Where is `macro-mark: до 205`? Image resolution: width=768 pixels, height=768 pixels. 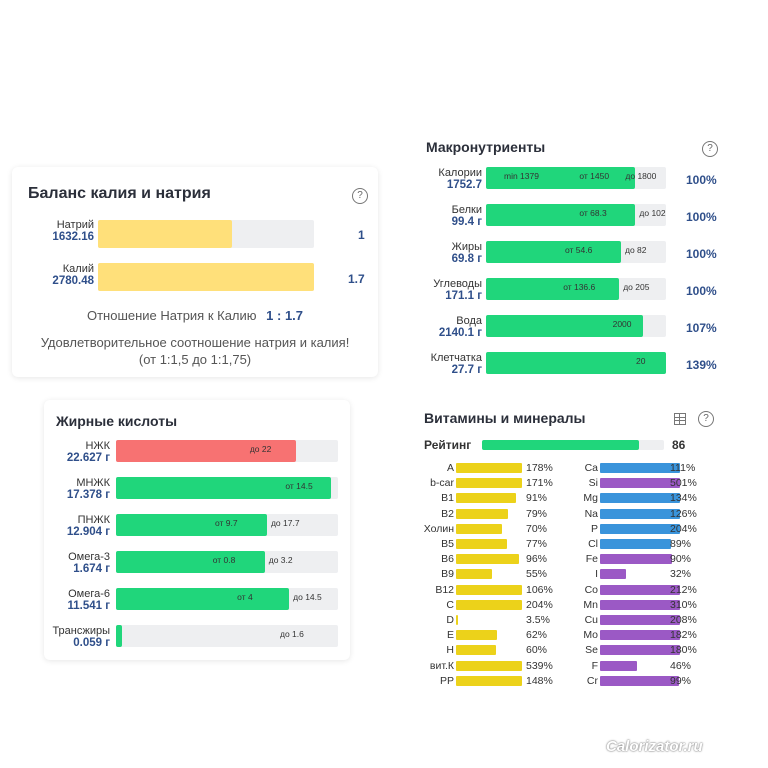
macro-mark: до 205 is located at coordinates (636, 287).